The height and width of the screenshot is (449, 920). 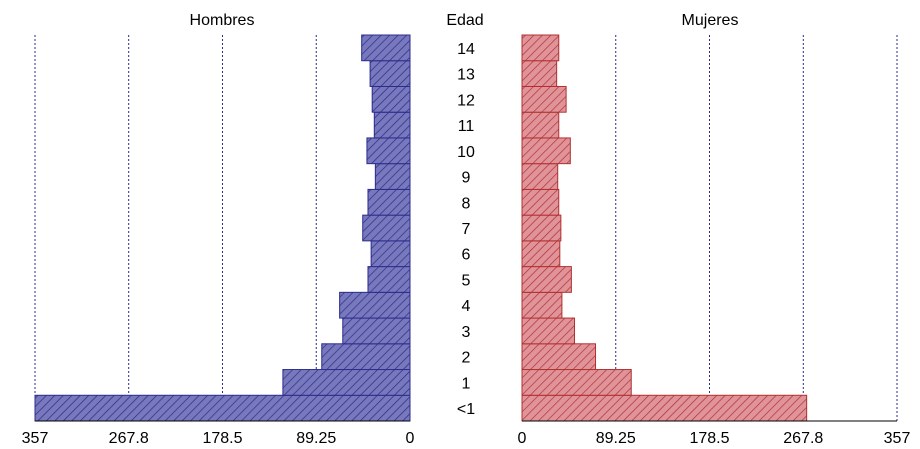 I want to click on men-tick-labels: 0 89.25 178.5 267.8 357, so click(x=218, y=438).